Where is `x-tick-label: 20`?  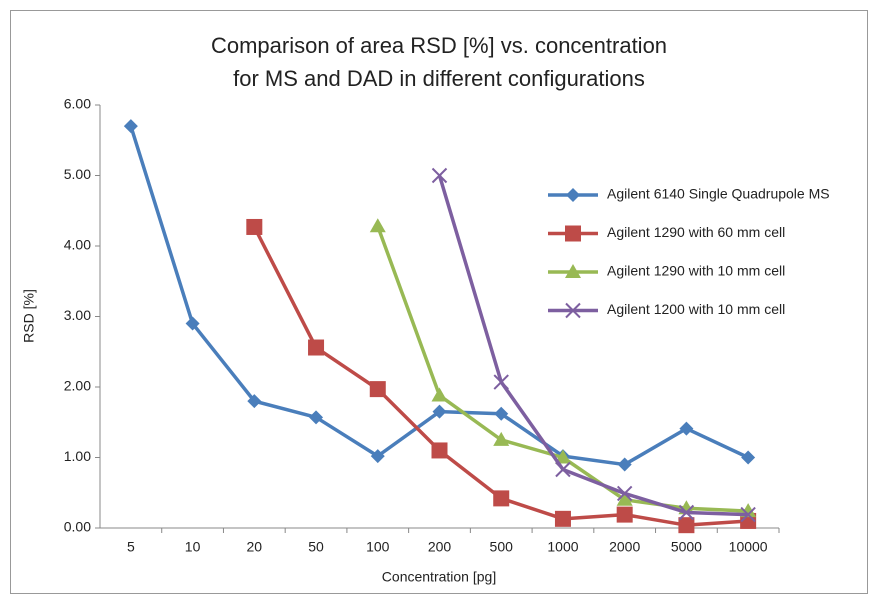 x-tick-label: 20 is located at coordinates (255, 547).